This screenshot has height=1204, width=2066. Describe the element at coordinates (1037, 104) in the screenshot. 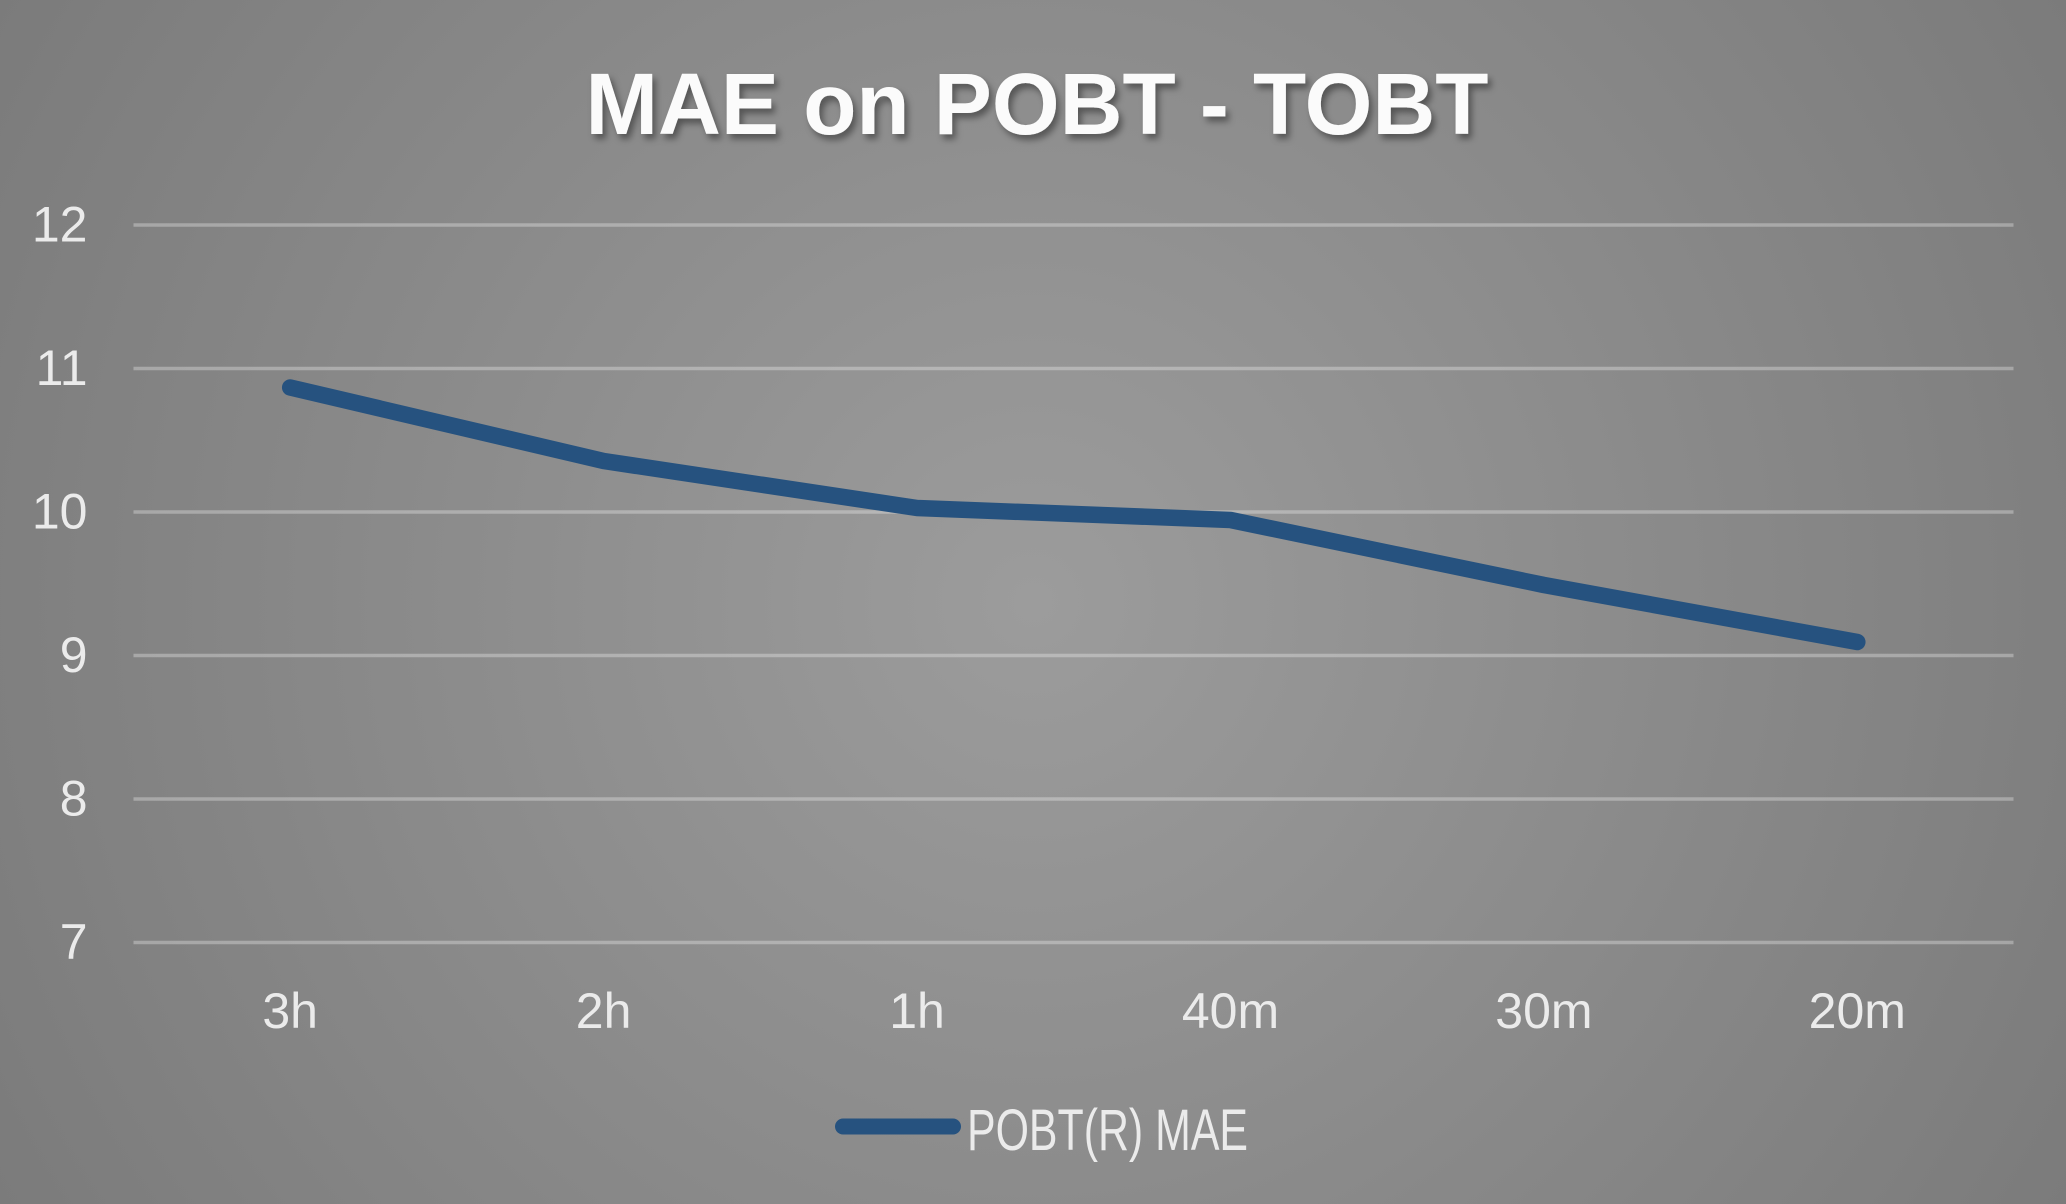

I see `svg-text: MAE on POBT - TOBT` at that location.